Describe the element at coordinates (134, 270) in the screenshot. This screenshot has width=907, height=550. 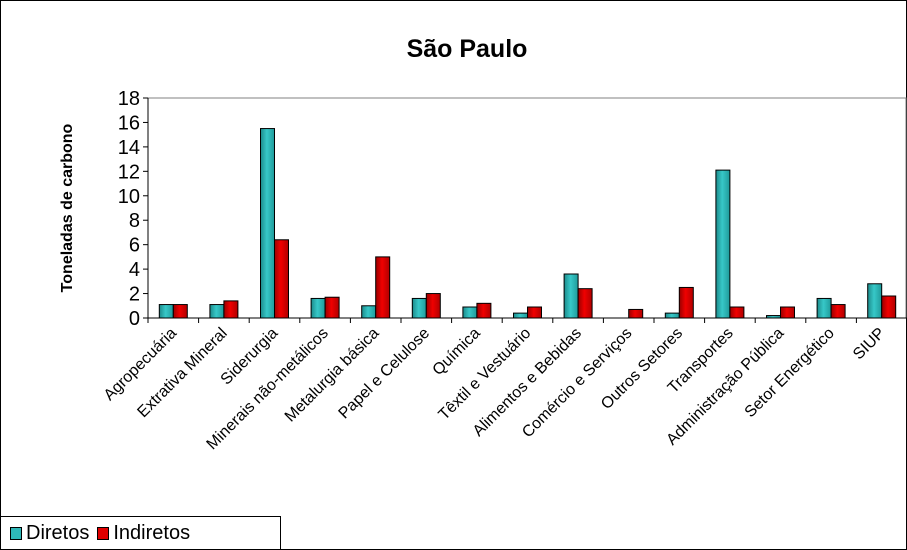
I see `y-tick-label: 4` at that location.